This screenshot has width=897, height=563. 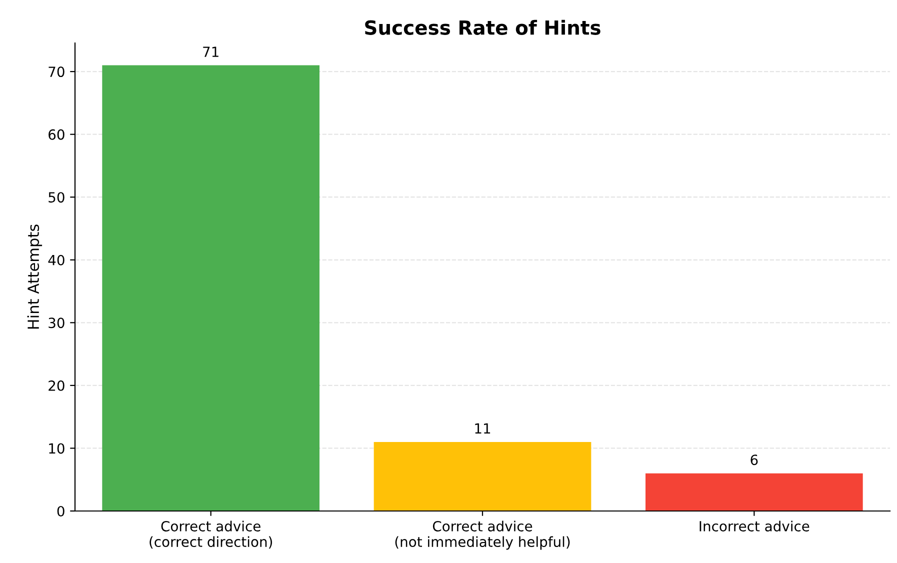 What do you see at coordinates (56, 323) in the screenshot?
I see `y-tick-label: 30` at bounding box center [56, 323].